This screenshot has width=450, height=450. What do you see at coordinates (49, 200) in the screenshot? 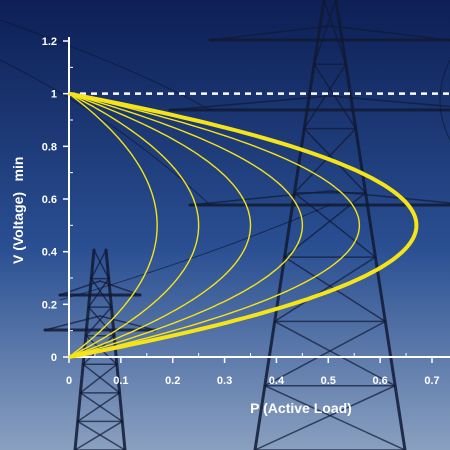
I see `y-tick-label: 0.6` at bounding box center [49, 200].